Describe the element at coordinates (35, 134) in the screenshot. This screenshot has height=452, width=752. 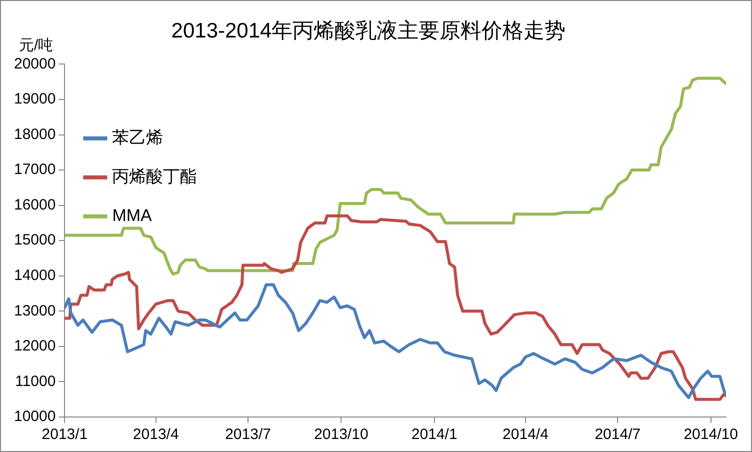
I see `y-tick-label: 18000` at that location.